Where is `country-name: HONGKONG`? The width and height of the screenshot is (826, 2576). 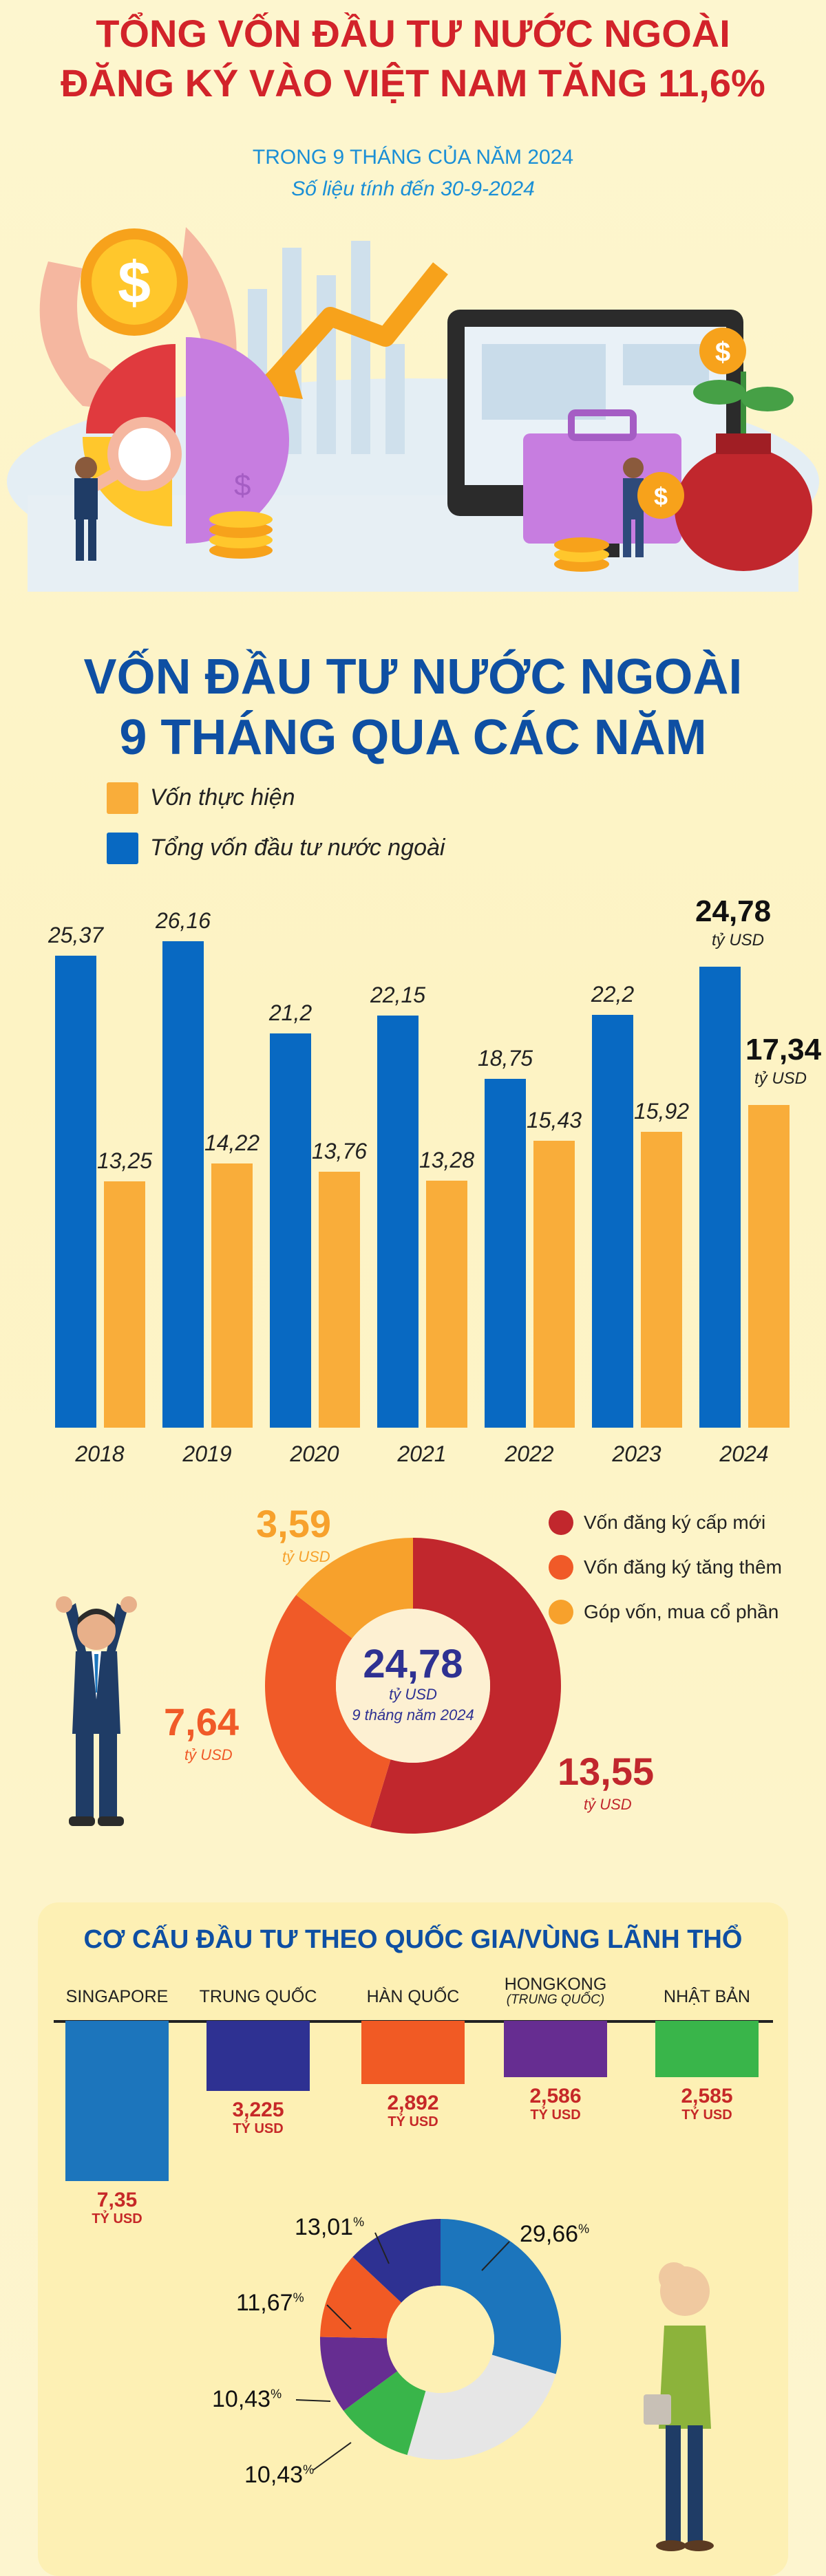
country-name: HONGKONG is located at coordinates (555, 1984).